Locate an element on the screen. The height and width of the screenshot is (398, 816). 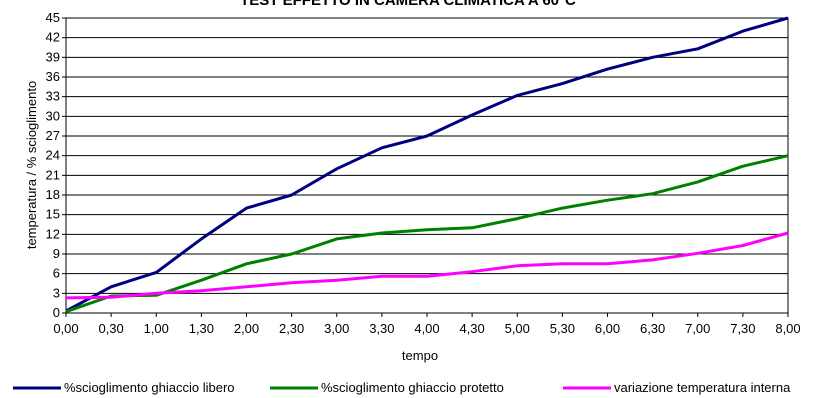
y-tick-label: 9 is located at coordinates (56, 253).